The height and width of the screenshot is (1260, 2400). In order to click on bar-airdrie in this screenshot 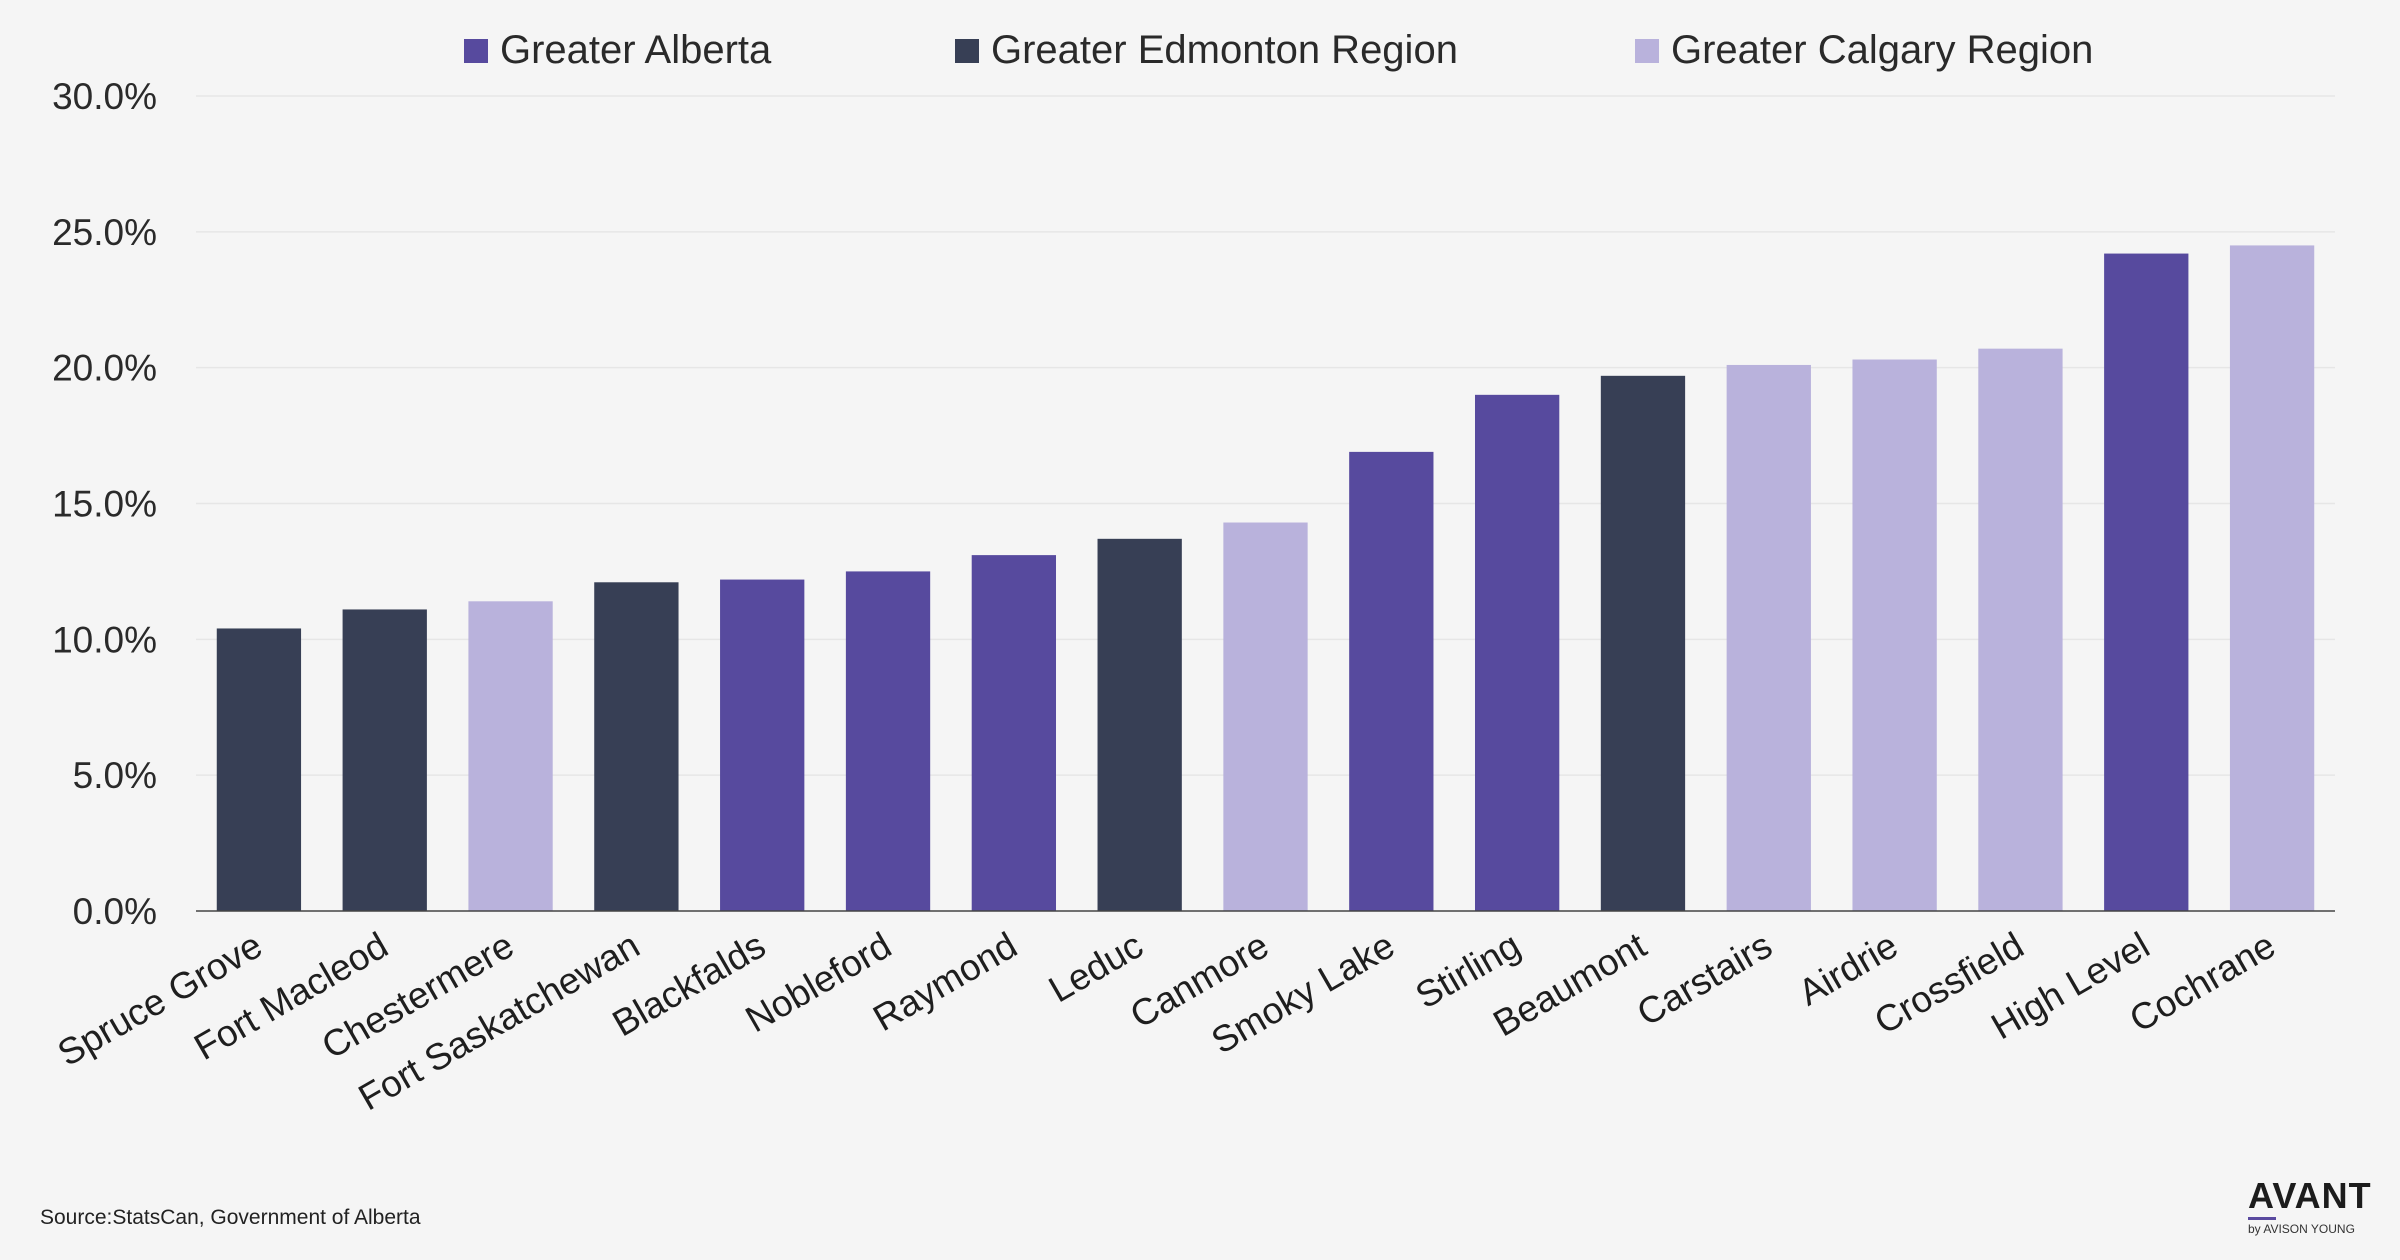, I will do `click(1894, 635)`.